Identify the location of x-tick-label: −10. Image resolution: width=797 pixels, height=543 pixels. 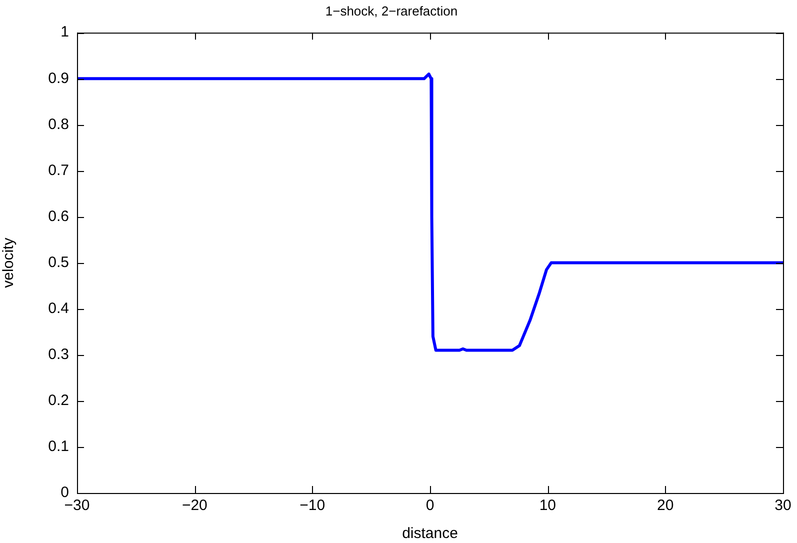
(313, 505).